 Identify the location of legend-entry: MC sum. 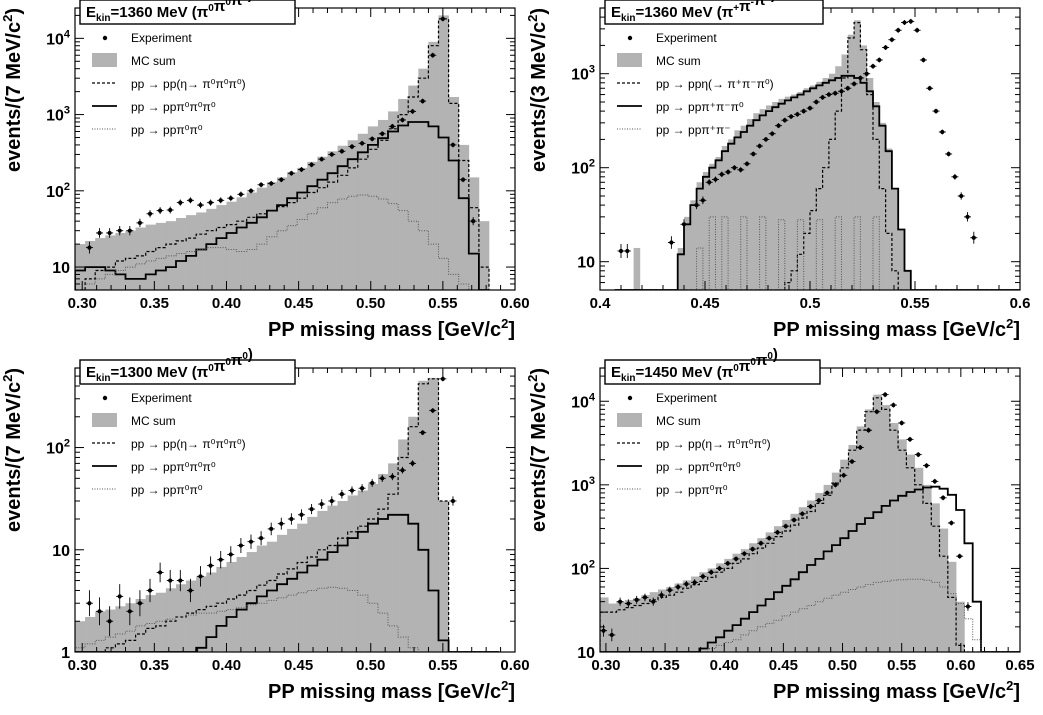
(134, 60).